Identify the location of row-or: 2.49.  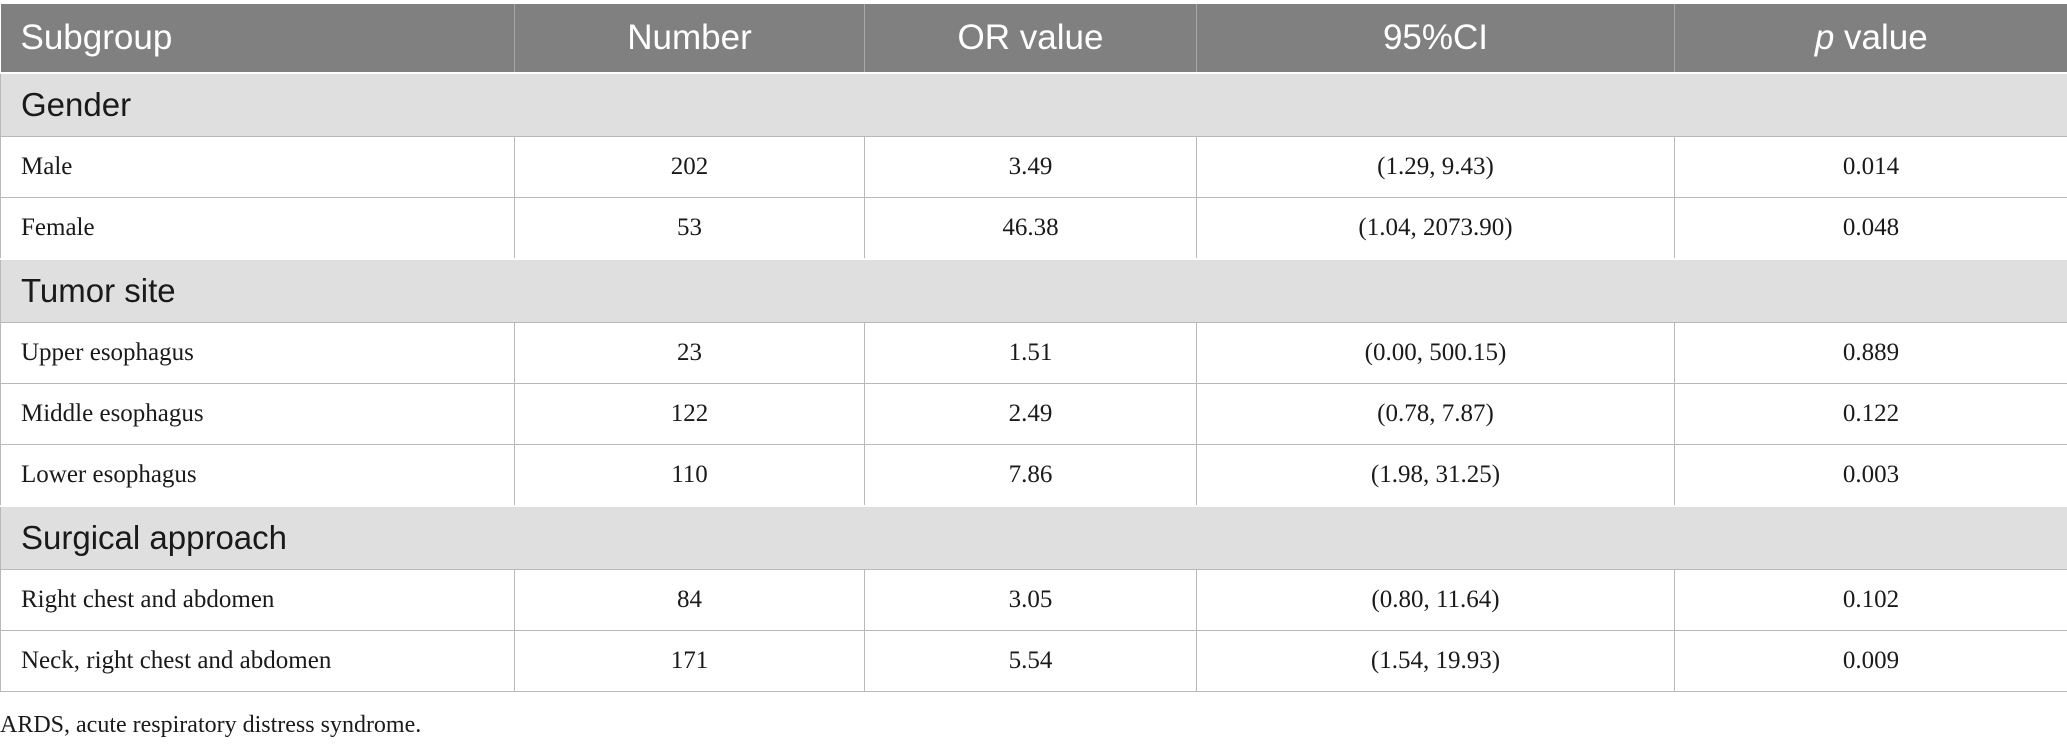
(1030, 414).